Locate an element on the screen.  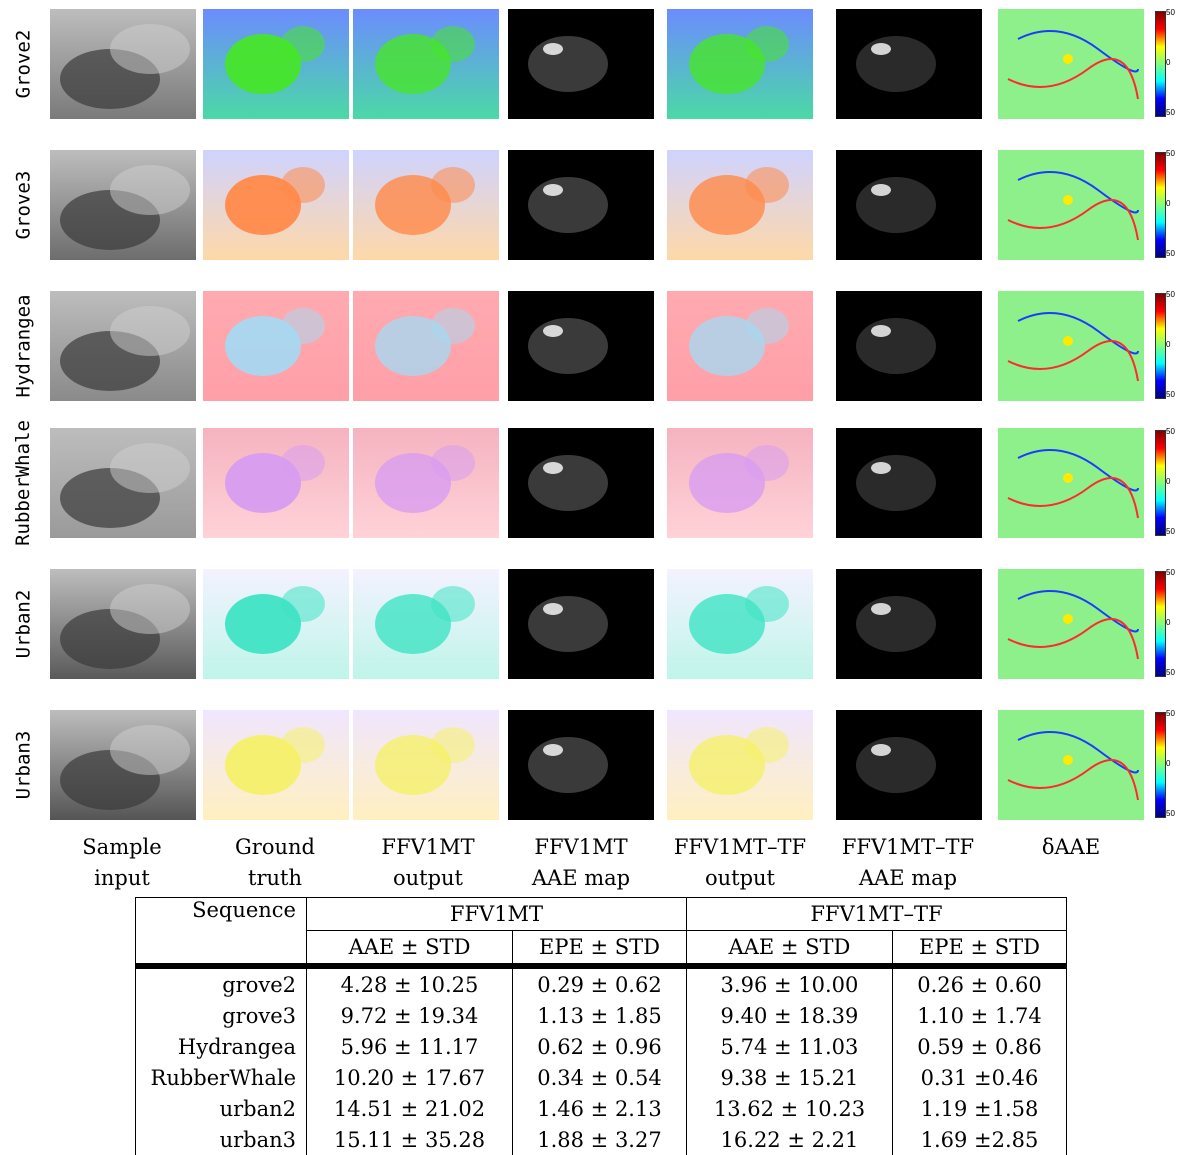
hydrangea-delta-aae-image is located at coordinates (1071, 346).